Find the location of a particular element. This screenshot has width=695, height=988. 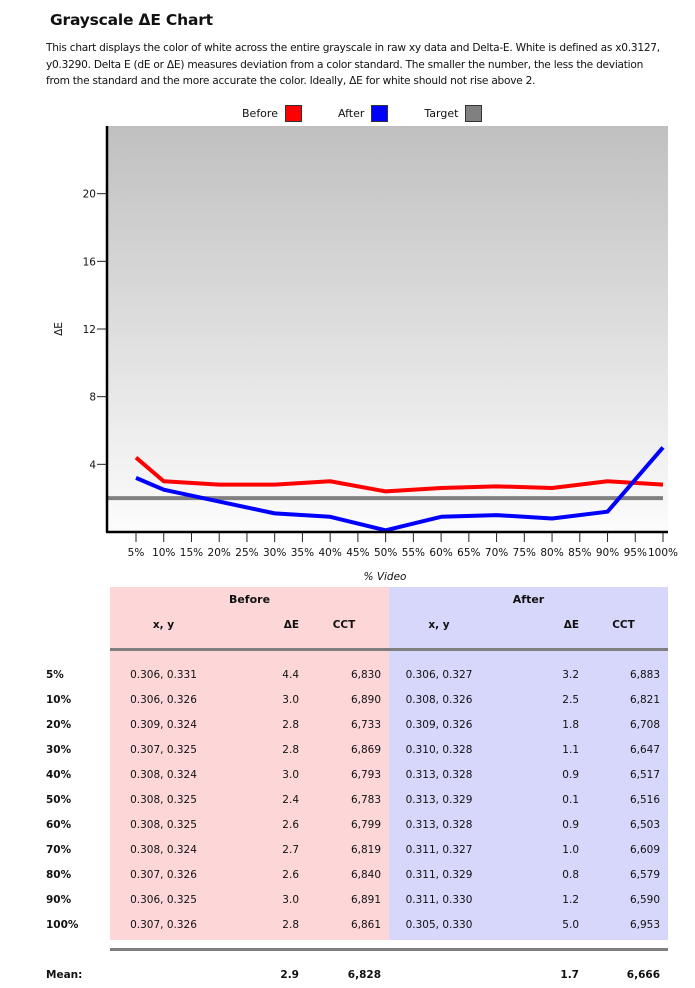

mean-after-xy is located at coordinates (439, 975).